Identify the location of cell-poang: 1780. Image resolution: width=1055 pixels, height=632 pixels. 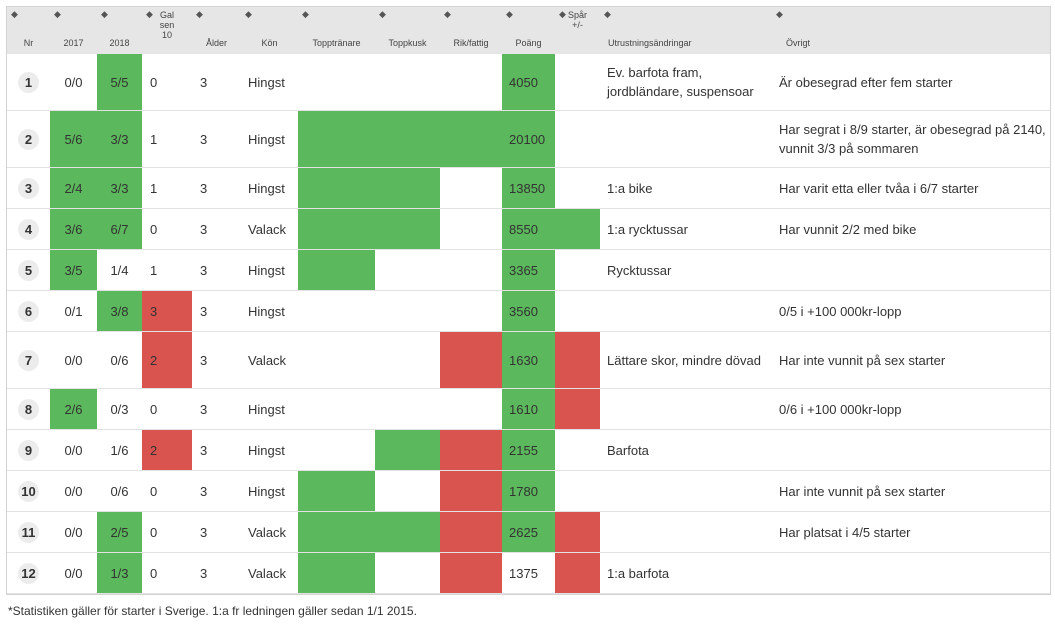
(528, 491).